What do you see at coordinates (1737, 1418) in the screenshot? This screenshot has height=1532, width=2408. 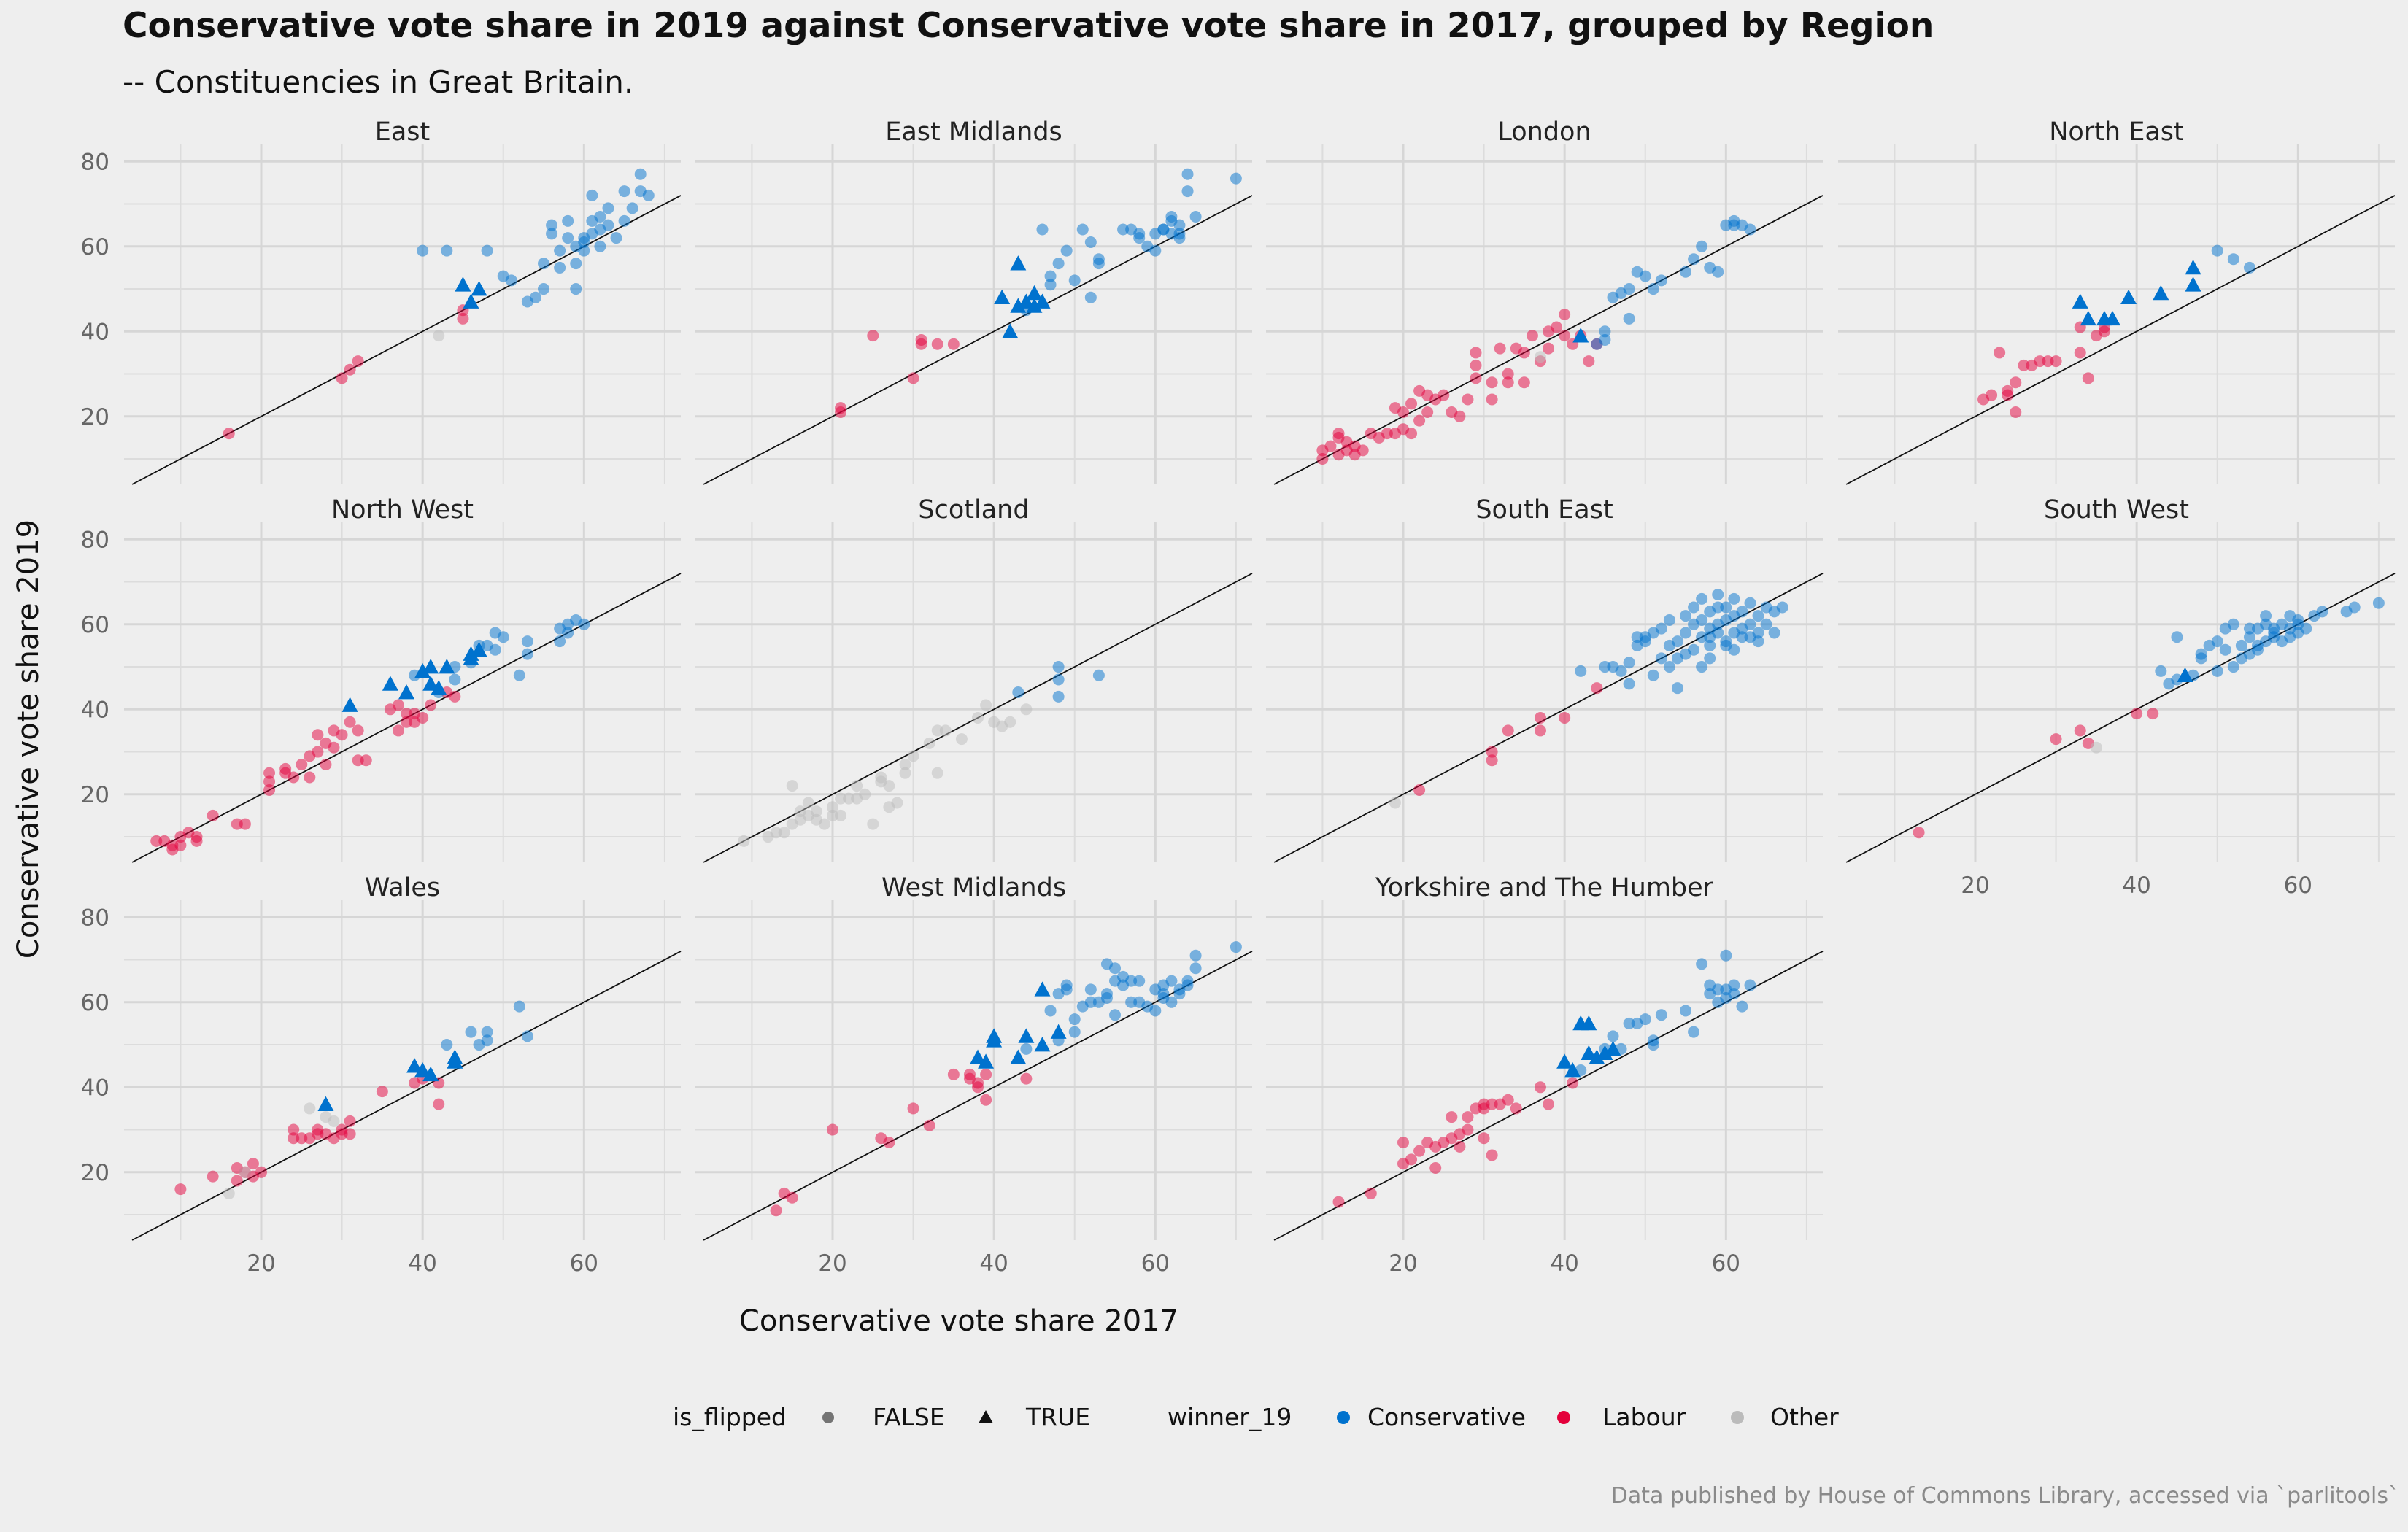 I see `legend-other-dot-icon` at bounding box center [1737, 1418].